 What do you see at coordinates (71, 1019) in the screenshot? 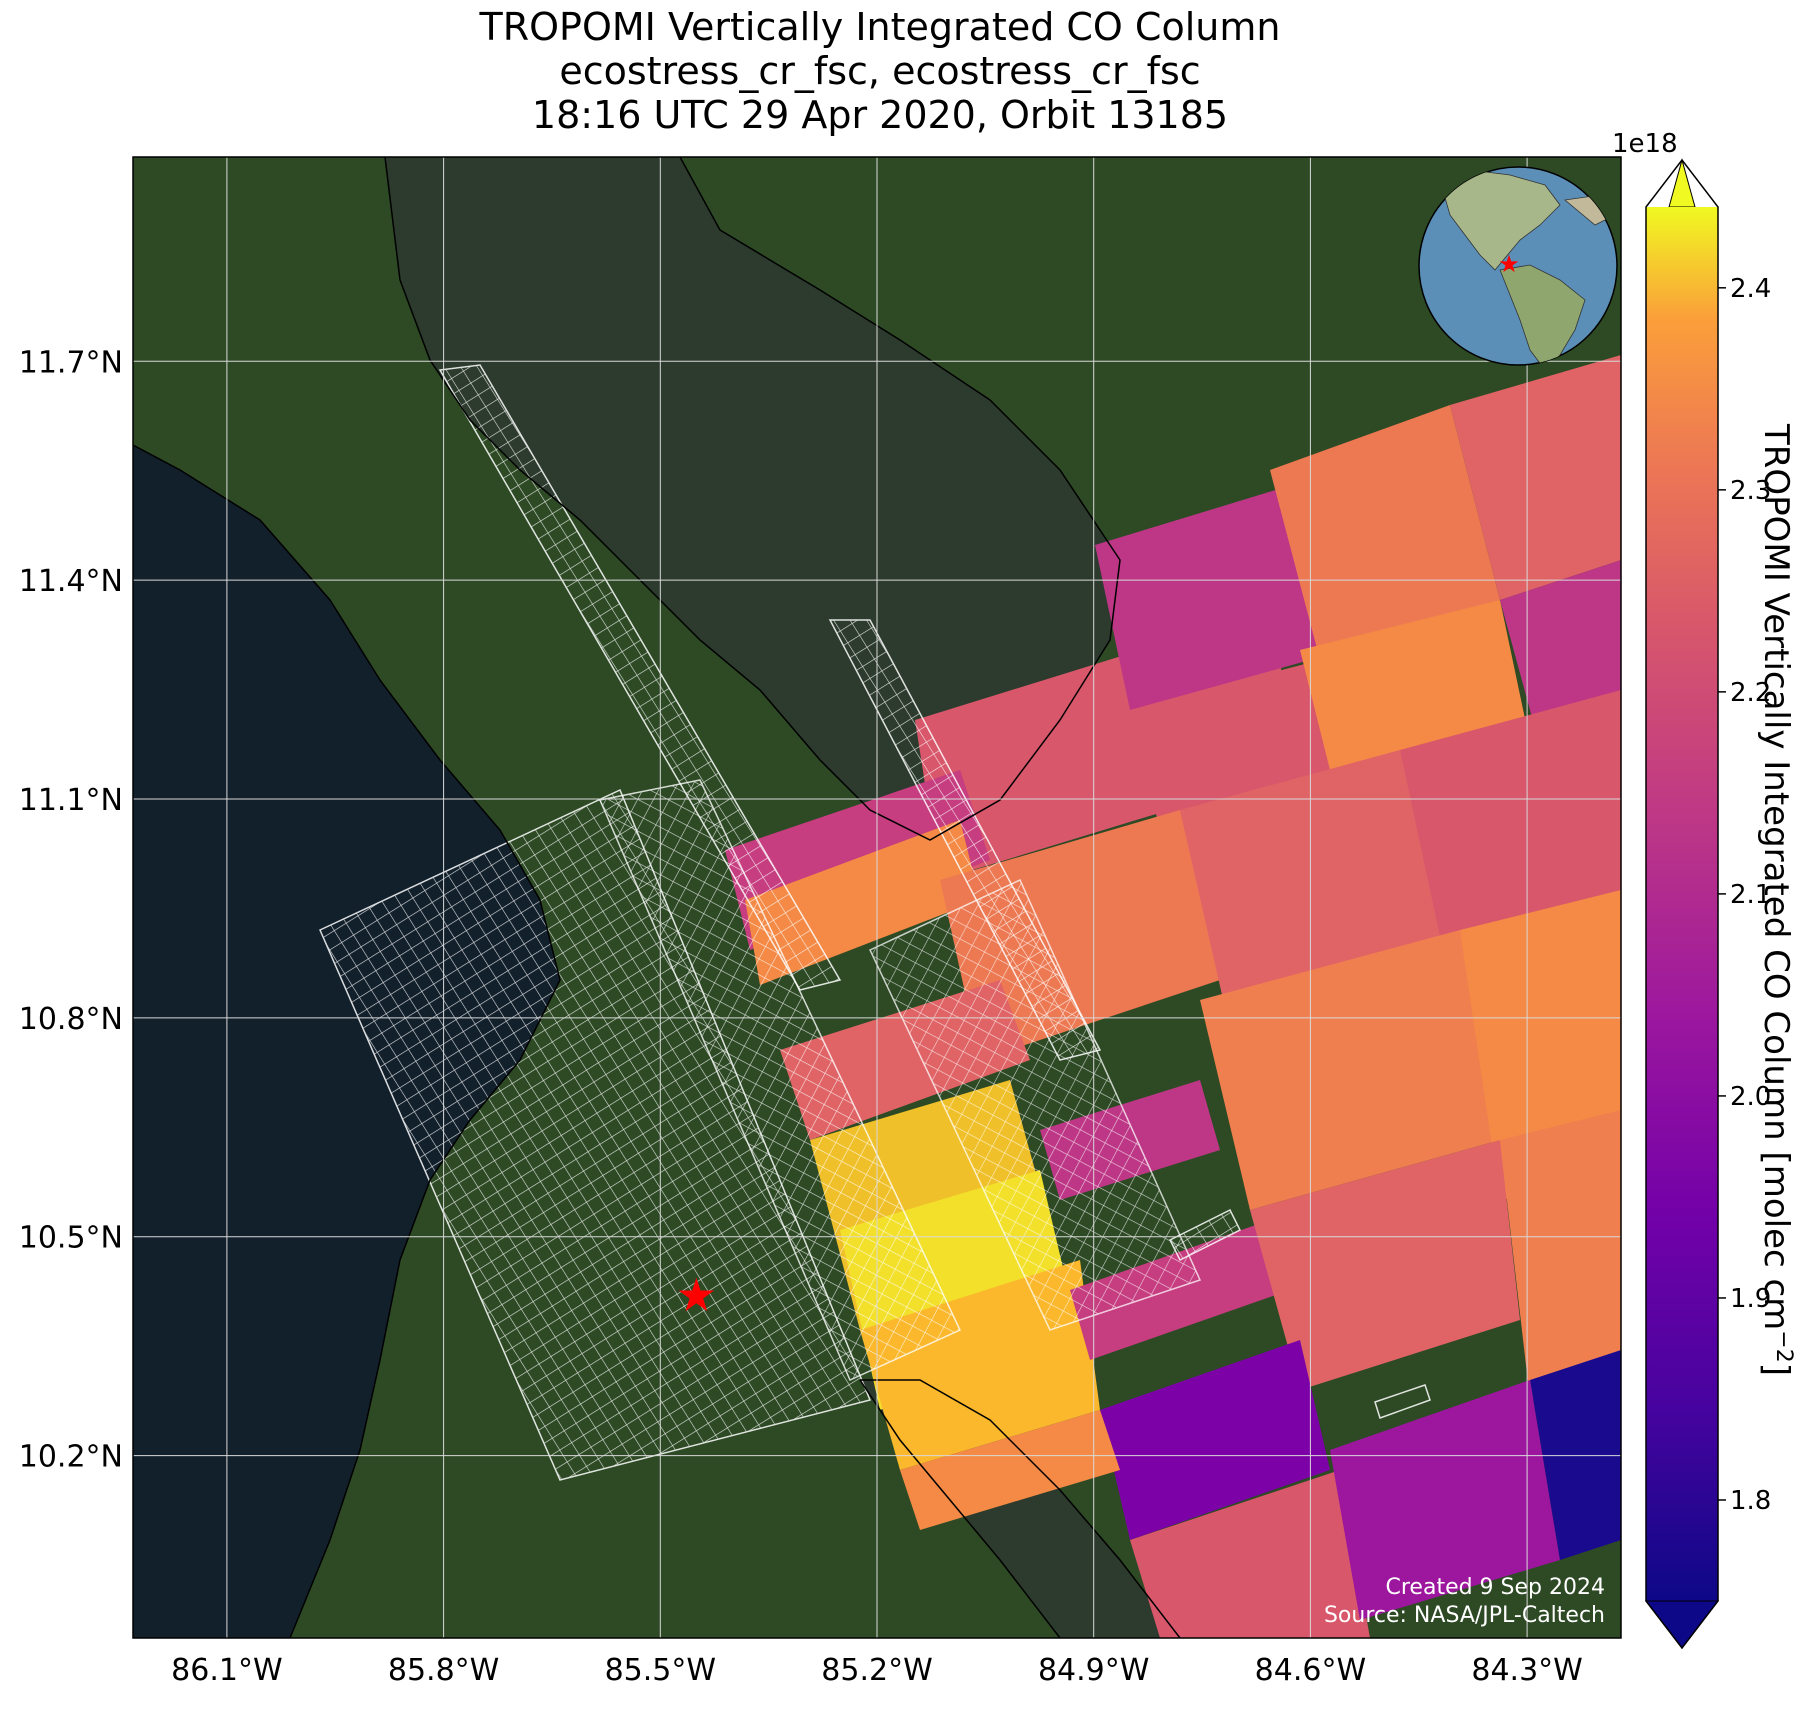
I see `lat-tick-label: 10.8°N` at bounding box center [71, 1019].